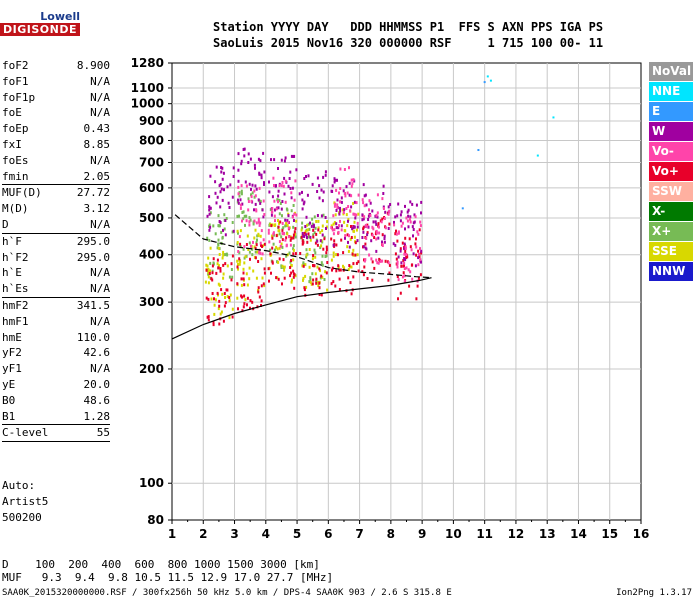 The width and height of the screenshot is (700, 600). What do you see at coordinates (56, 161) in the screenshot?
I see `param-row: foEs N/A` at bounding box center [56, 161].